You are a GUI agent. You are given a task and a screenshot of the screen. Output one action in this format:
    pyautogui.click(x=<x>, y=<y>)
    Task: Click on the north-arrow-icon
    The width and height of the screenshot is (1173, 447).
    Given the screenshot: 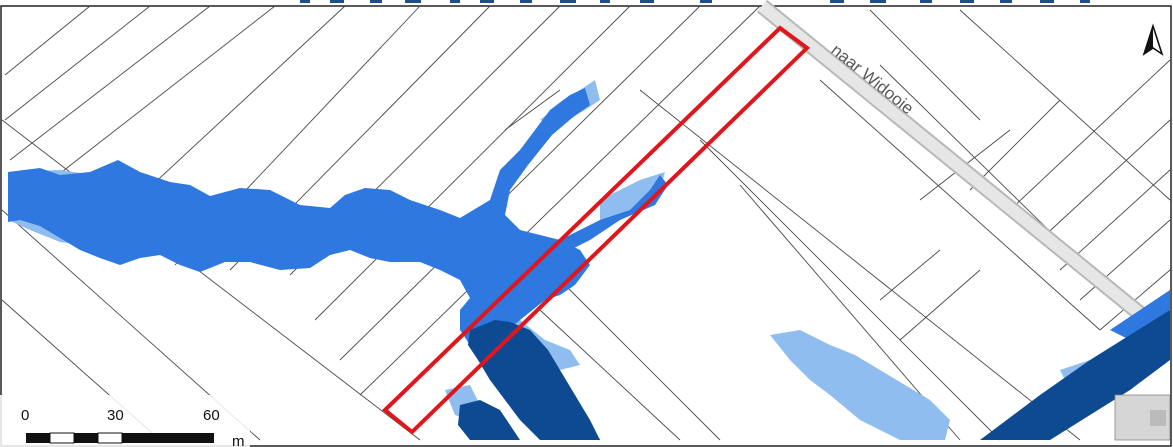 What is the action you would take?
    pyautogui.click(x=1153, y=39)
    